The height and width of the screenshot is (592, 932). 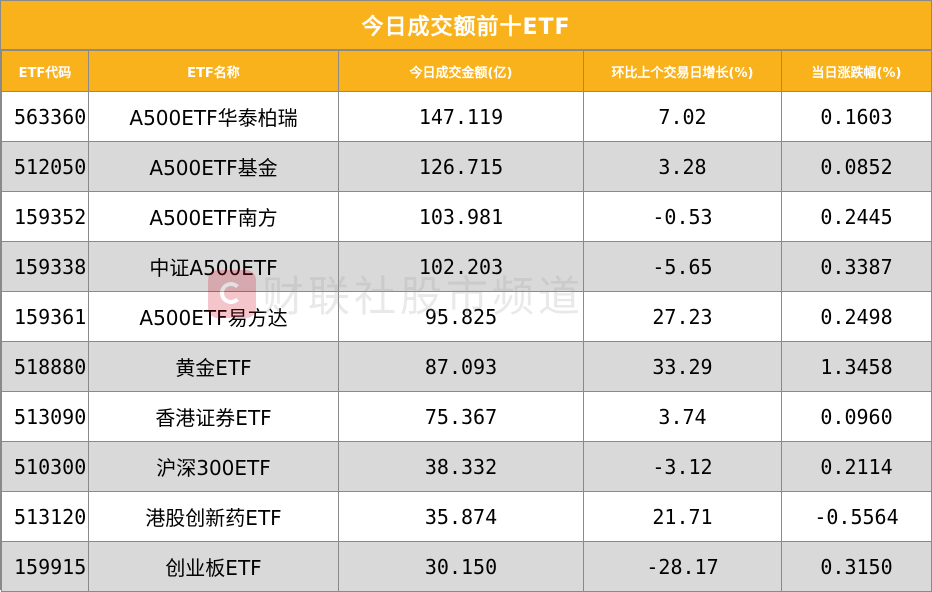 What do you see at coordinates (461, 216) in the screenshot?
I see `turnover-cell: 103.981` at bounding box center [461, 216].